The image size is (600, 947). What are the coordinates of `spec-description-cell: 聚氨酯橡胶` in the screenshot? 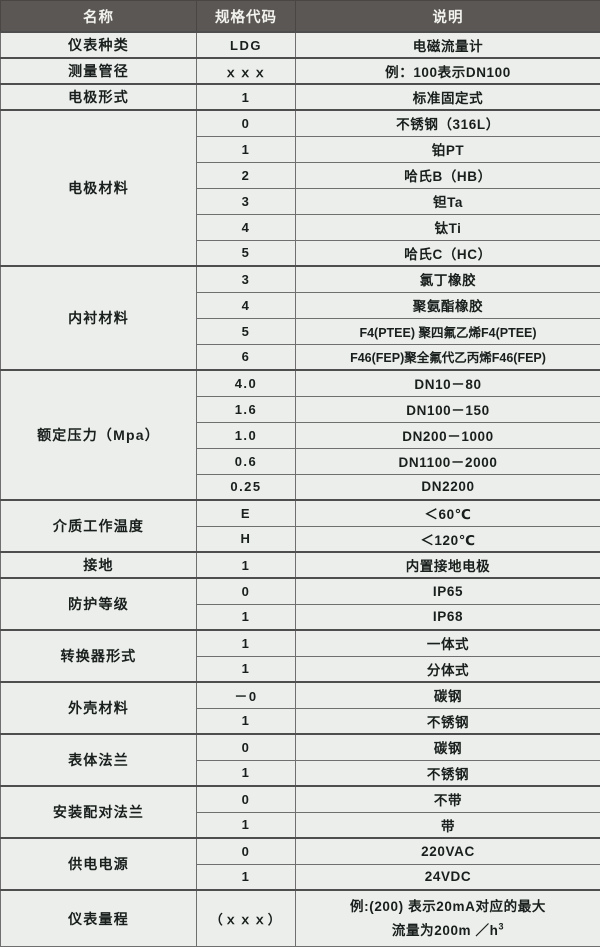 It's located at (448, 305).